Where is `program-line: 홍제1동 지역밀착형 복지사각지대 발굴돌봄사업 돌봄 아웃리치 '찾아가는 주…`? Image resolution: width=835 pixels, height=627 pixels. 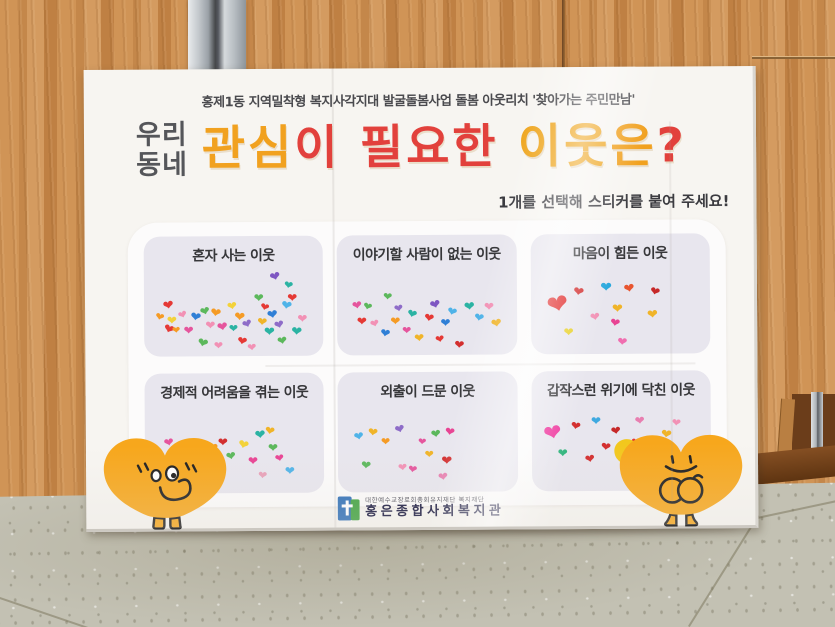
program-line: 홍제1동 지역밀착형 복지사각지대 발굴돌봄사업 돌봄 아웃리치 '찾아가는 주… is located at coordinates (418, 101).